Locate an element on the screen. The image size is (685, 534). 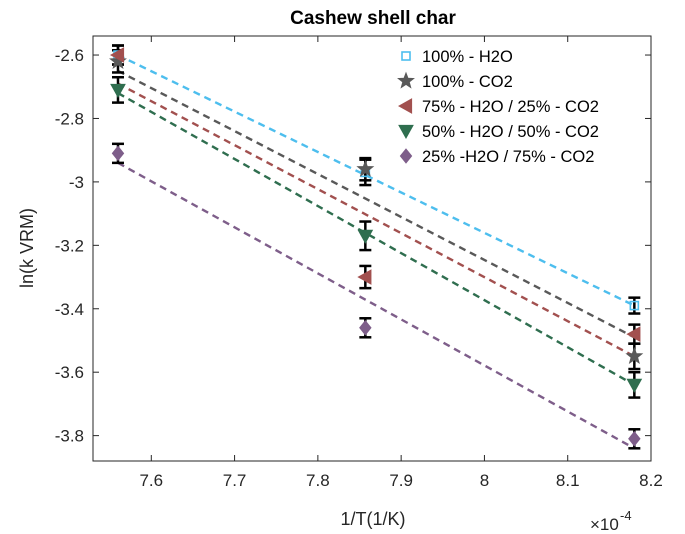
x-tick-label: 7.6 is located at coordinates (151, 480).